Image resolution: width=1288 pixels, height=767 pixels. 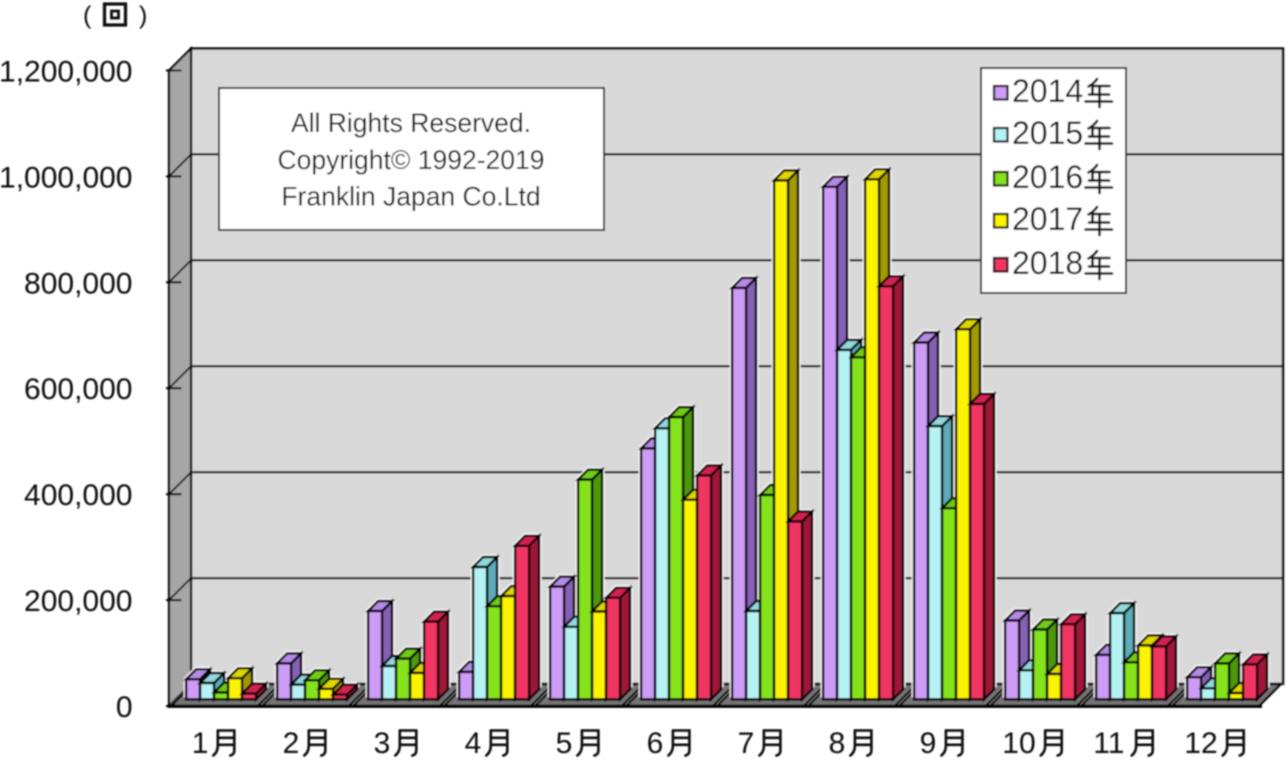 I want to click on svg-text: 1,200,000, so click(x=66, y=72).